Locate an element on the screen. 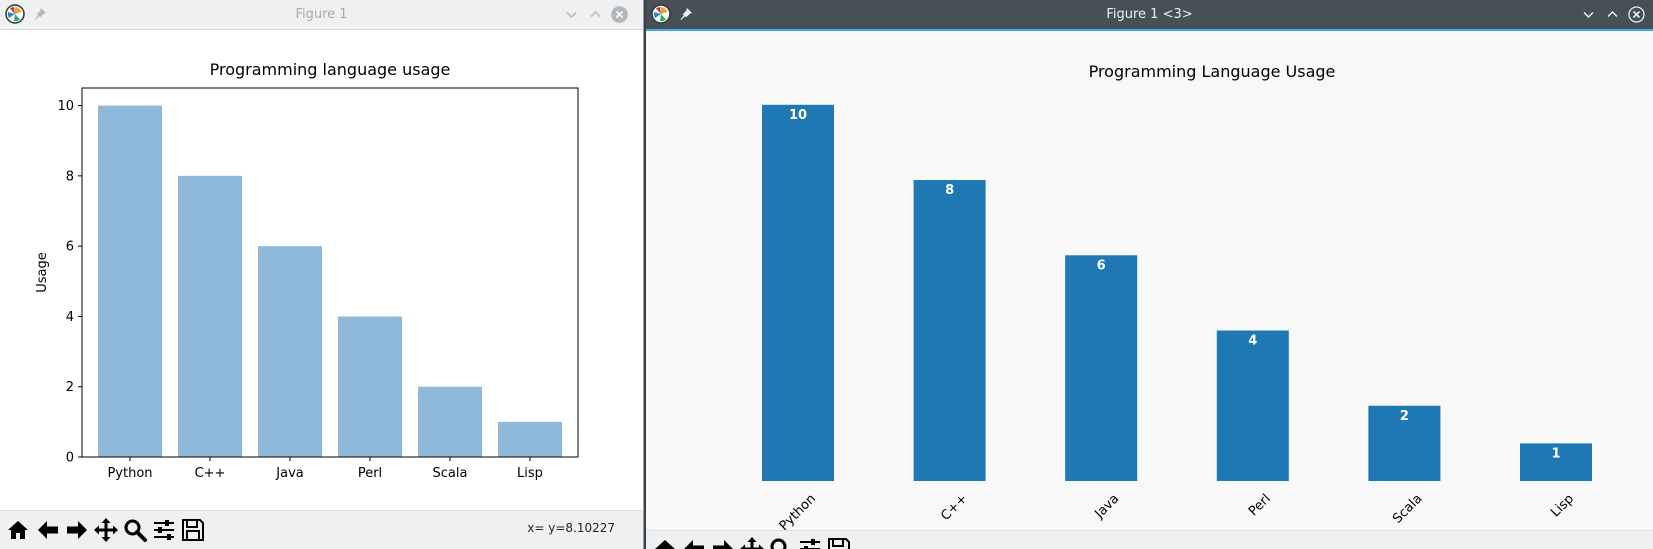 The image size is (1653, 549). y-axis-label: Usage is located at coordinates (42, 272).